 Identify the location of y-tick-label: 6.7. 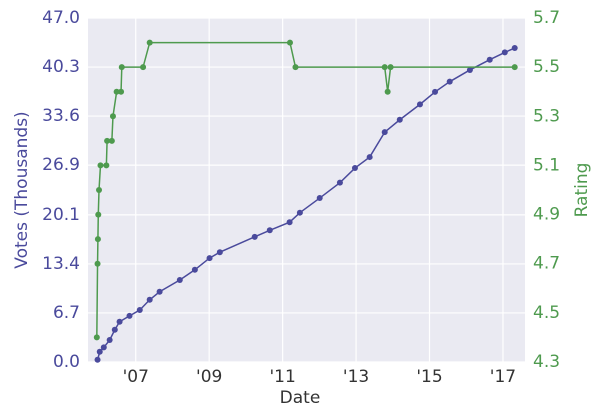
(66, 313).